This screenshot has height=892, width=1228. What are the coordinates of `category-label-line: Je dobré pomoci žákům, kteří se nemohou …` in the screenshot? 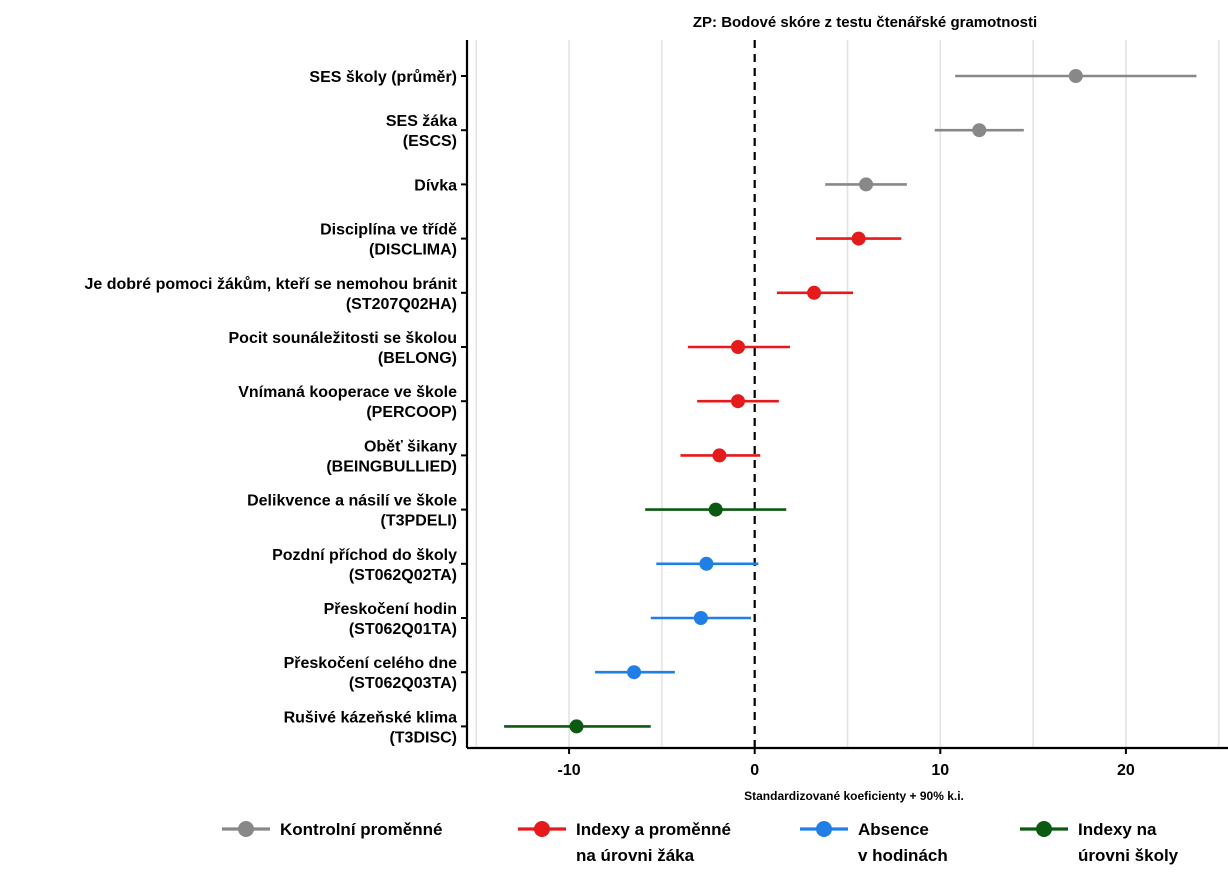 It's located at (270, 284).